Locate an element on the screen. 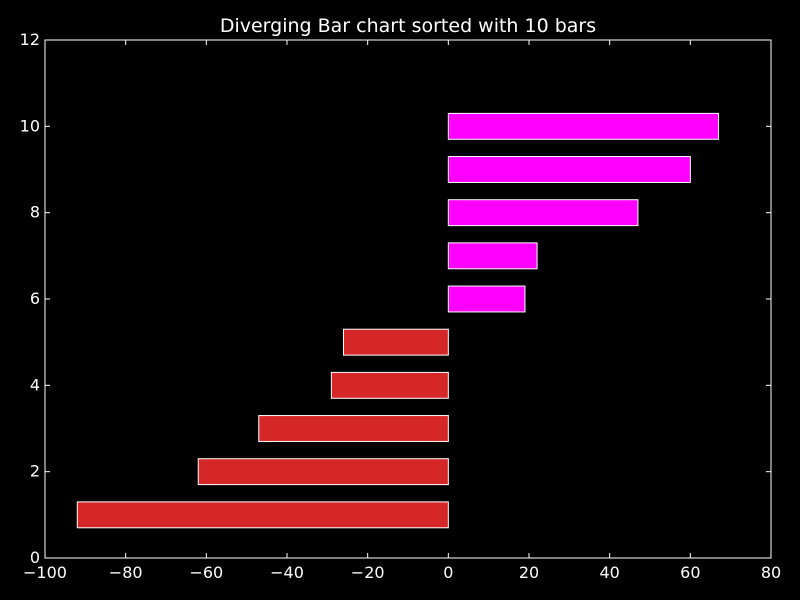  x-tick-label: 20 is located at coordinates (529, 572).